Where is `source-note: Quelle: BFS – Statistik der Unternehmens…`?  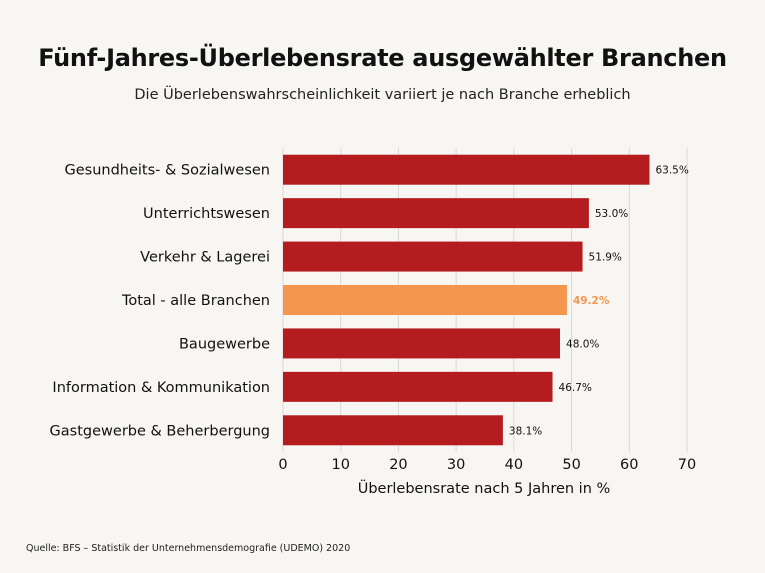 source-note: Quelle: BFS – Statistik der Unternehmens… is located at coordinates (188, 548).